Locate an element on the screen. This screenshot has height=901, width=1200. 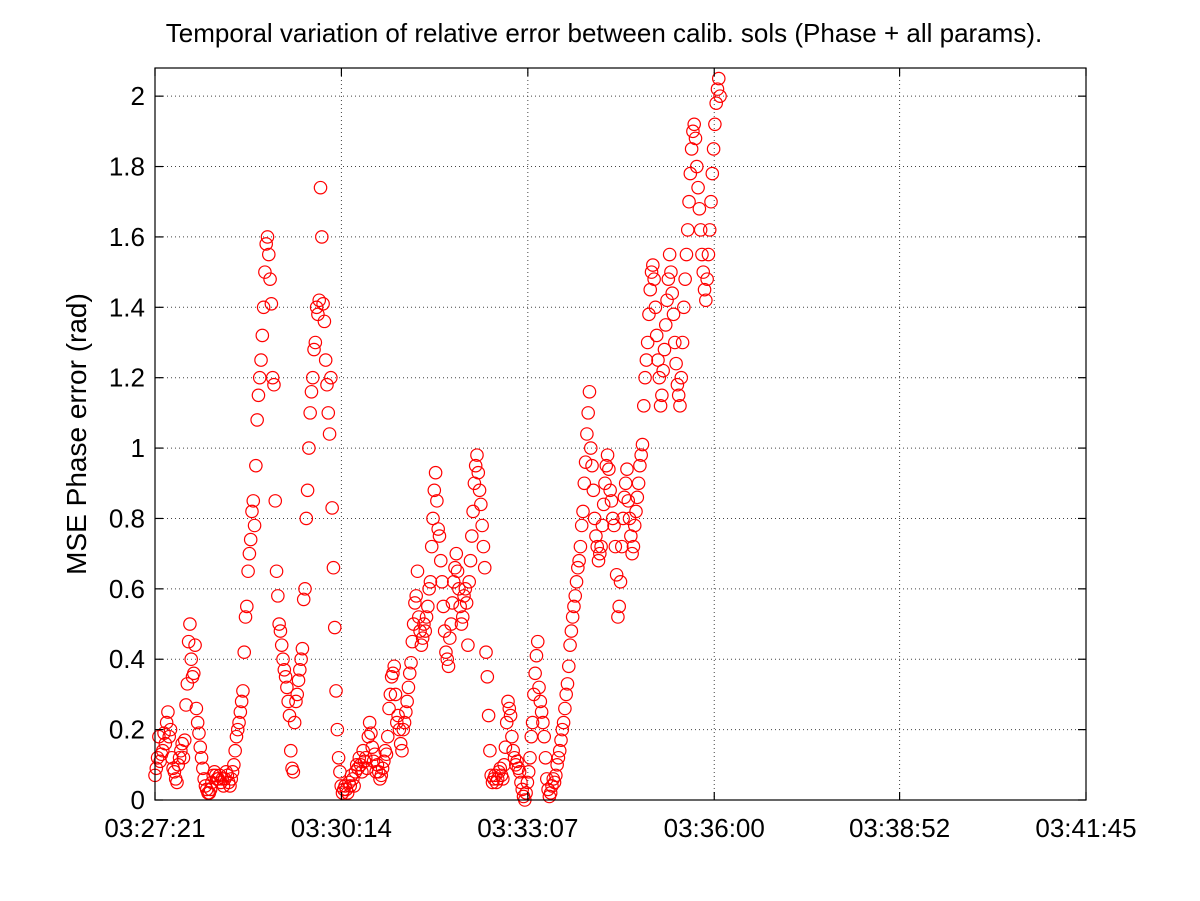
y-tick-label: 1.2 is located at coordinates (127, 378).